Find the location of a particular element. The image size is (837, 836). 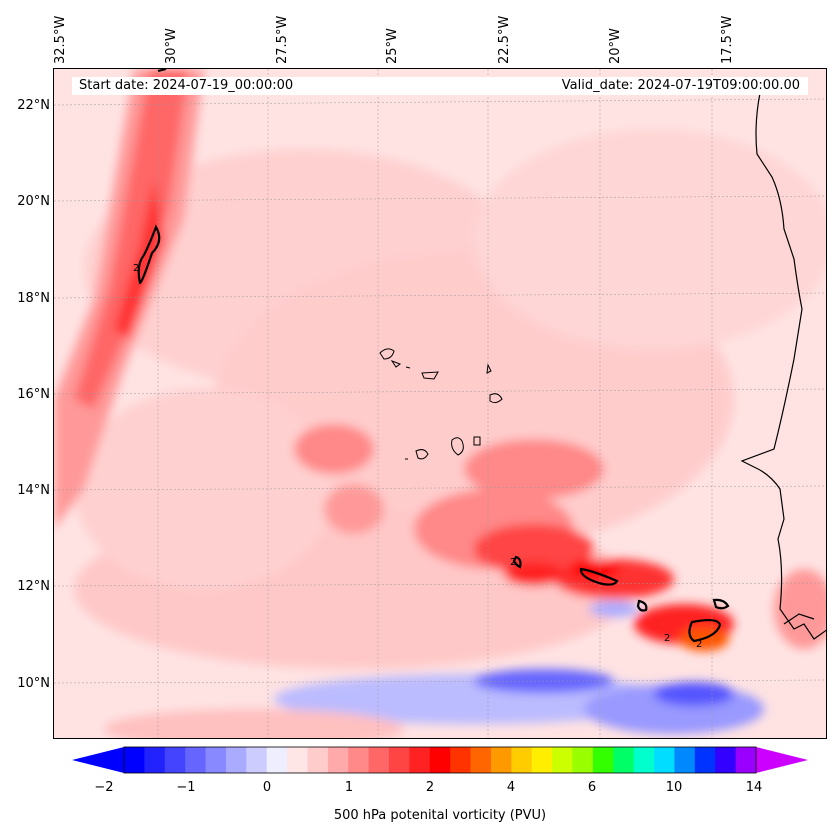

colorbar-tick: 2 is located at coordinates (430, 787).